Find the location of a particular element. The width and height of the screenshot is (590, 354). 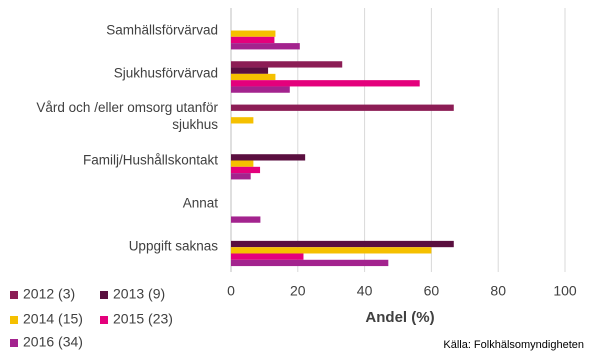

x-tick-label: 40 is located at coordinates (365, 291).